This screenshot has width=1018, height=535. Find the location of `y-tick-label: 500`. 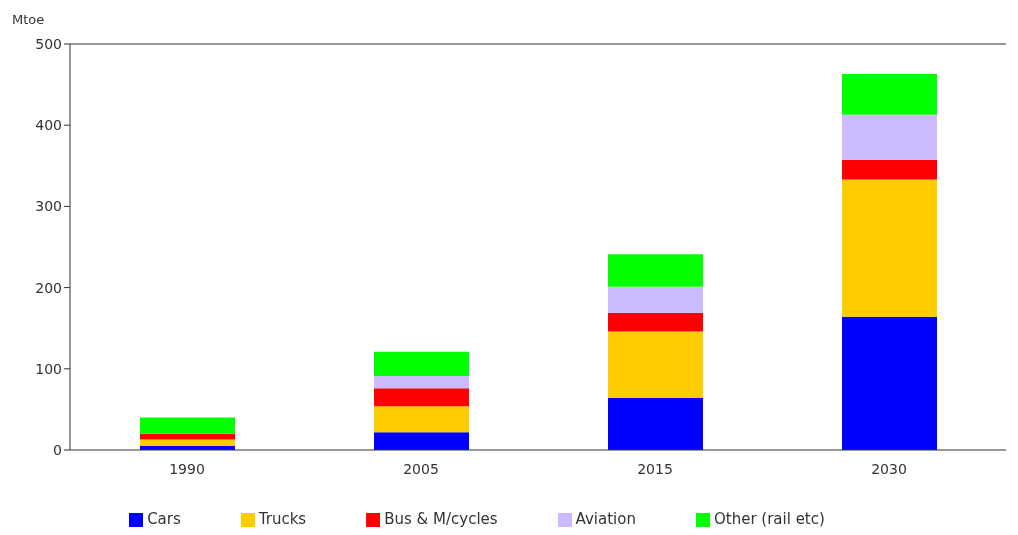

y-tick-label: 500 is located at coordinates (48, 43).